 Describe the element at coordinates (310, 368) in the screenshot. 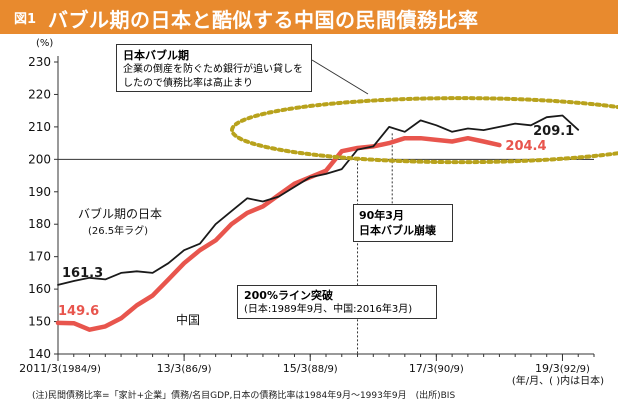

I see `x-tick-label: 15/3(88/9)` at that location.